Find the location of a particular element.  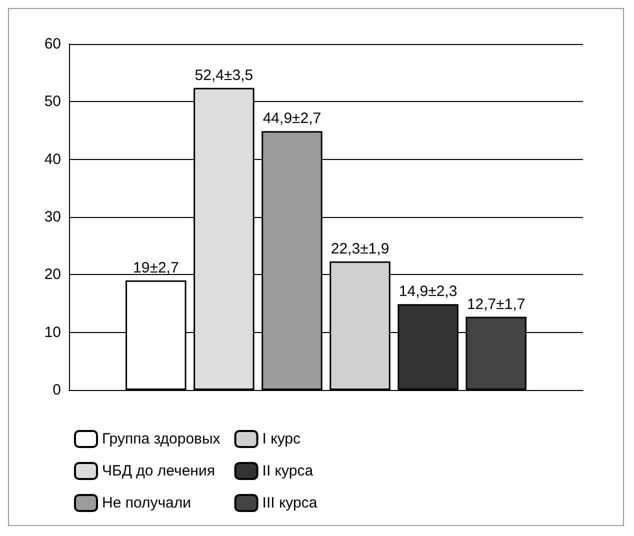

legend-label: ЧБД до лечения is located at coordinates (158, 471).